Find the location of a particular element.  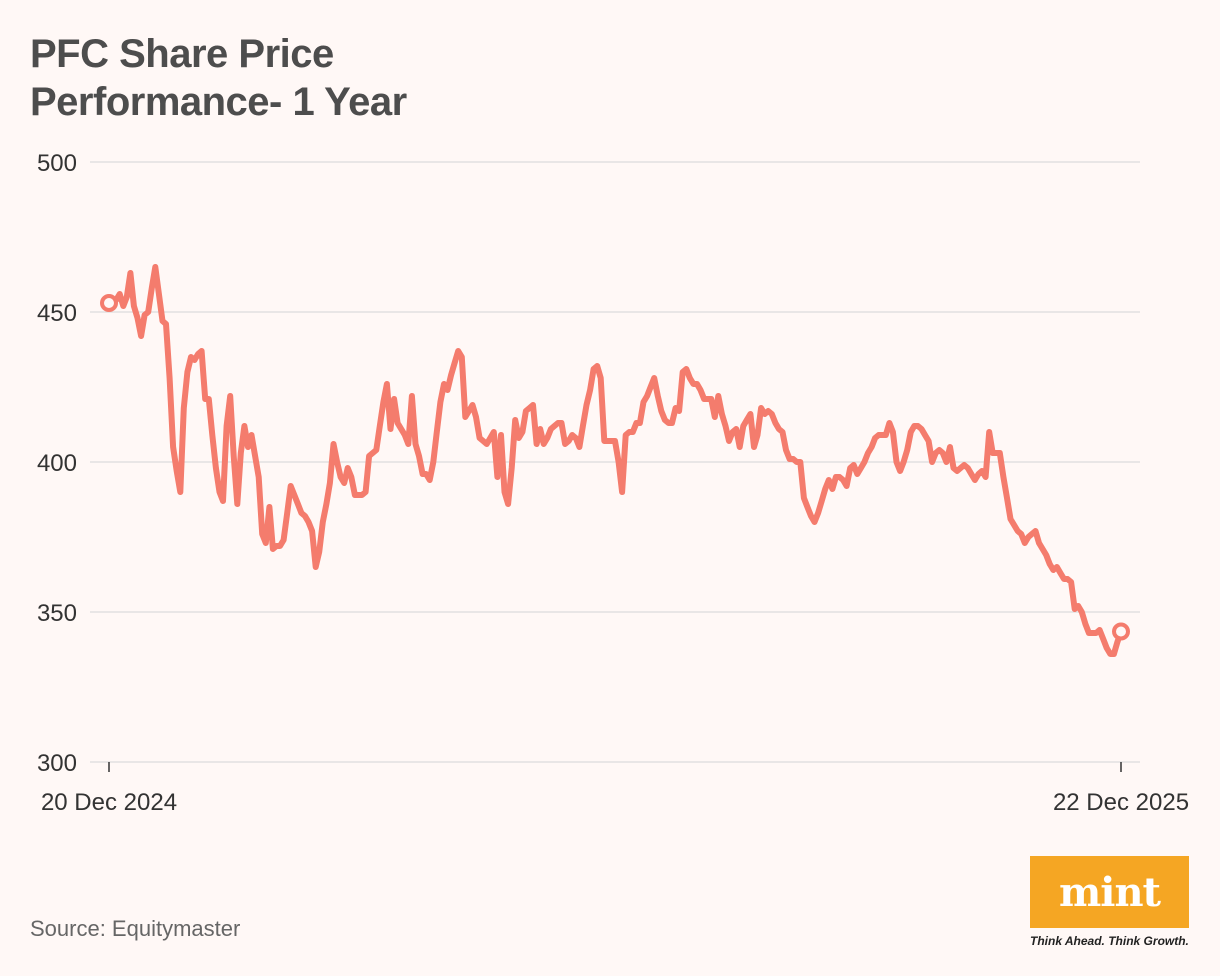

chart-title: PFC Share Price Performance- 1 Year is located at coordinates (380, 78).